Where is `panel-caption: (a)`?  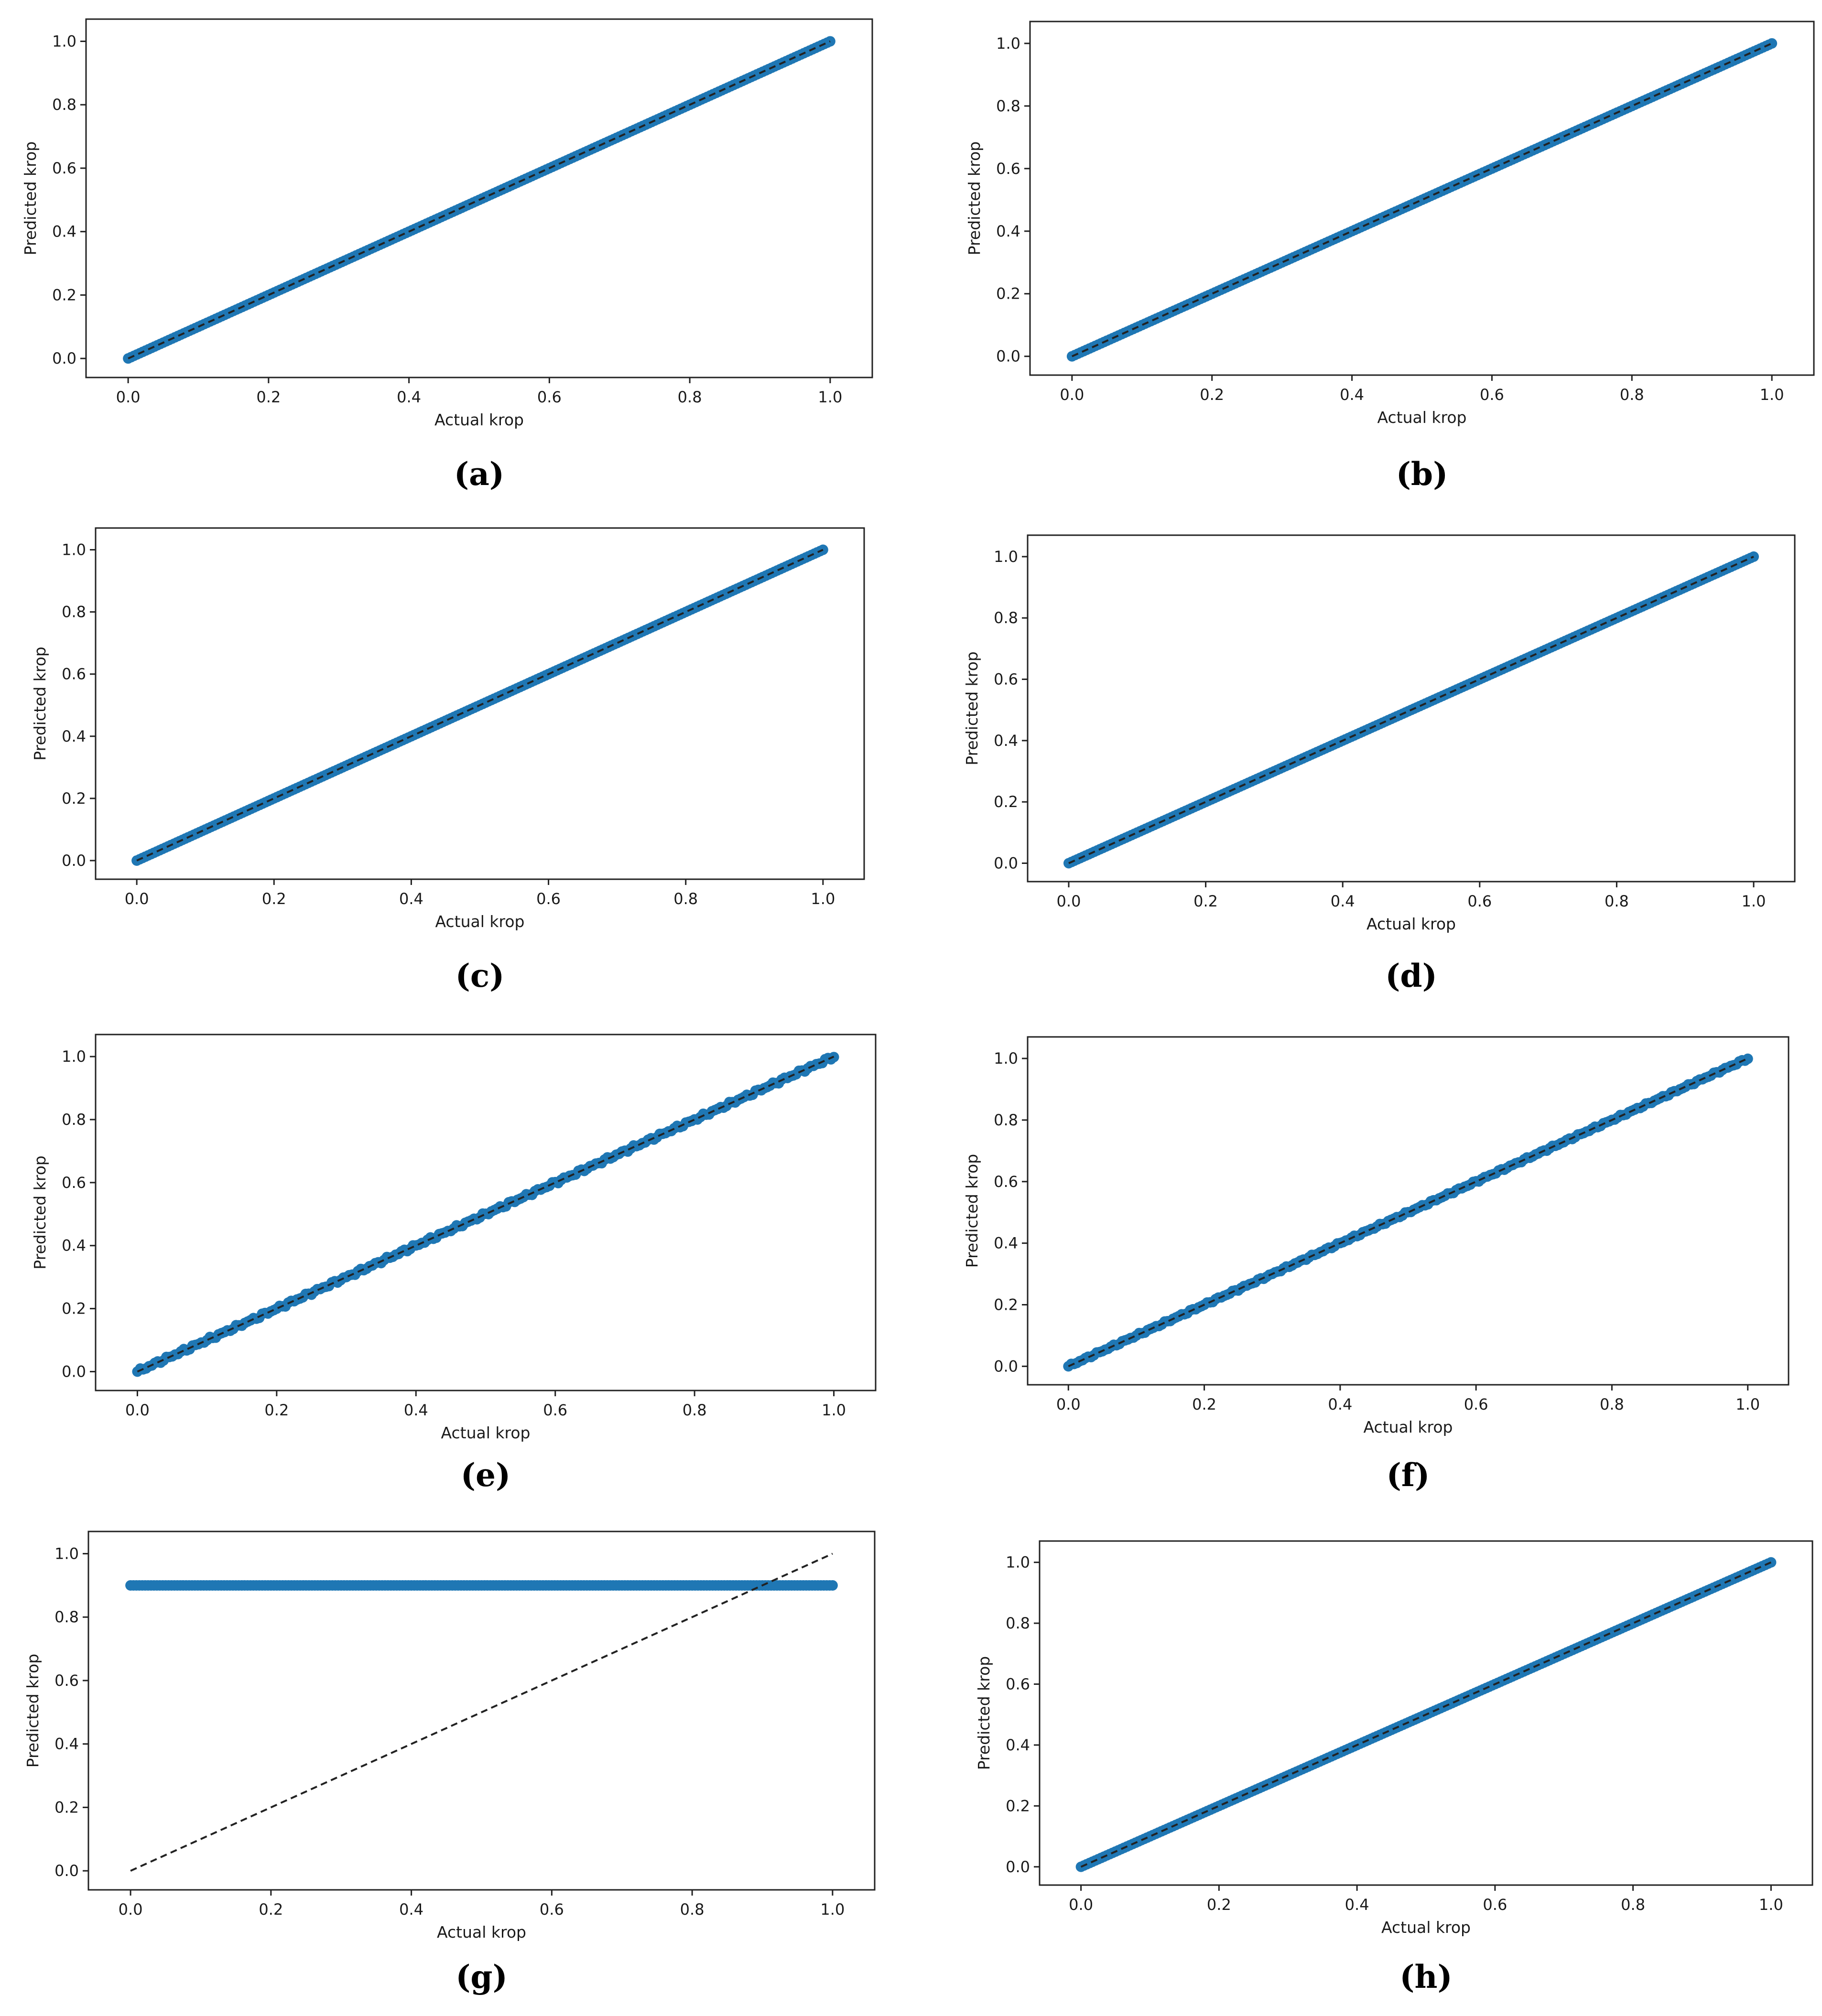
panel-caption: (a) is located at coordinates (479, 474).